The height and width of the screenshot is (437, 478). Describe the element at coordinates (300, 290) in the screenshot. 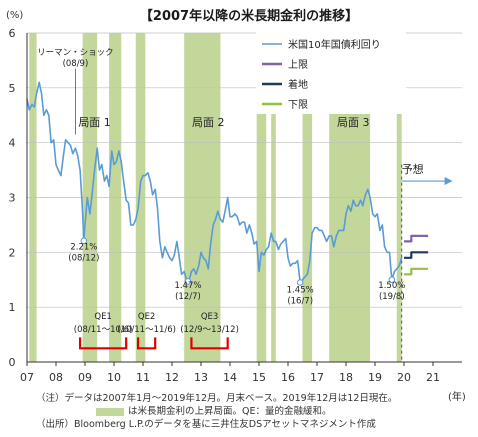

I see `annotation-text: 1.45%` at that location.